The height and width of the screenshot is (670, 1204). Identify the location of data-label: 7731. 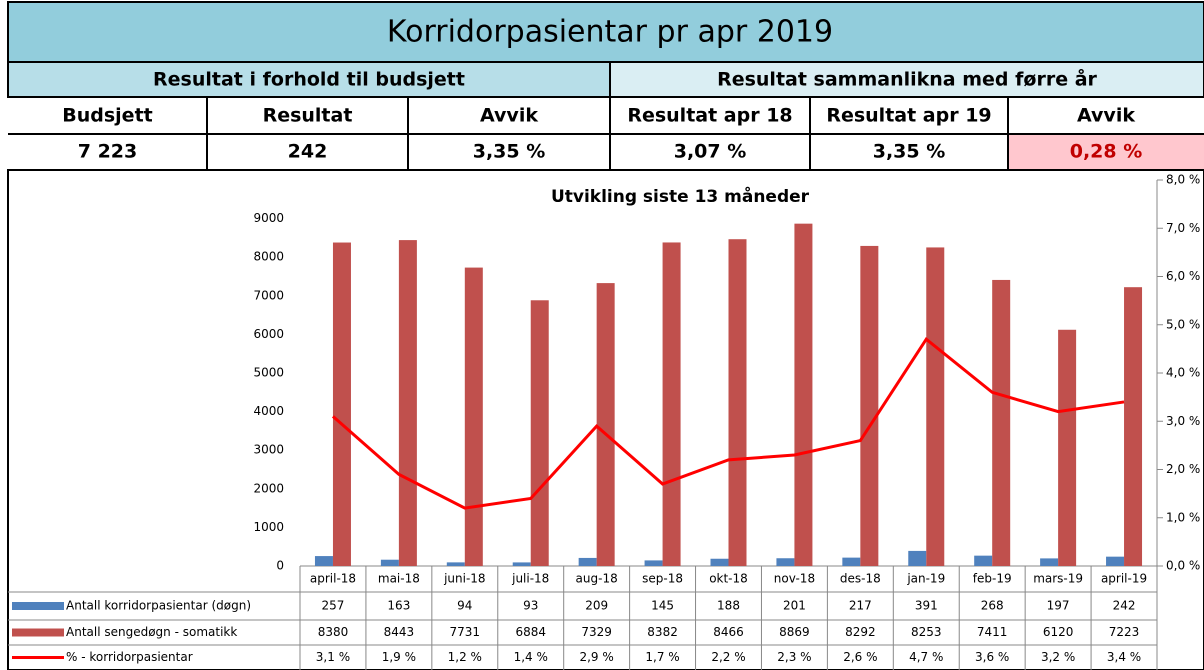
(465, 632).